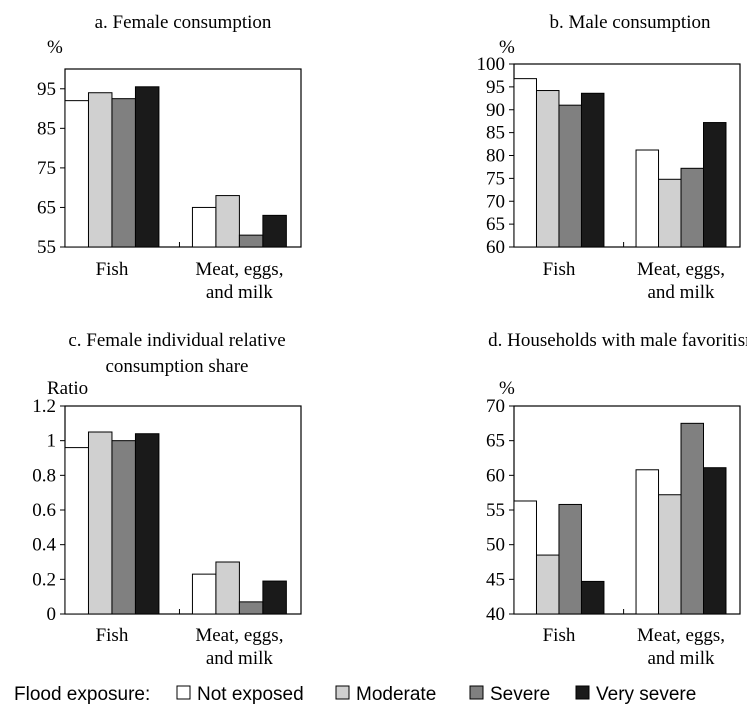  I want to click on legend-item-label: Very severe, so click(646, 694).